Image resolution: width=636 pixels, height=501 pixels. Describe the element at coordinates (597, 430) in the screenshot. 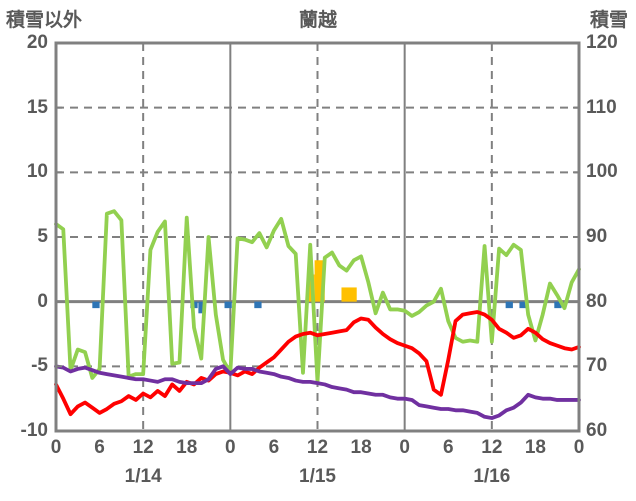

I see `right-axis-tick: 60` at that location.